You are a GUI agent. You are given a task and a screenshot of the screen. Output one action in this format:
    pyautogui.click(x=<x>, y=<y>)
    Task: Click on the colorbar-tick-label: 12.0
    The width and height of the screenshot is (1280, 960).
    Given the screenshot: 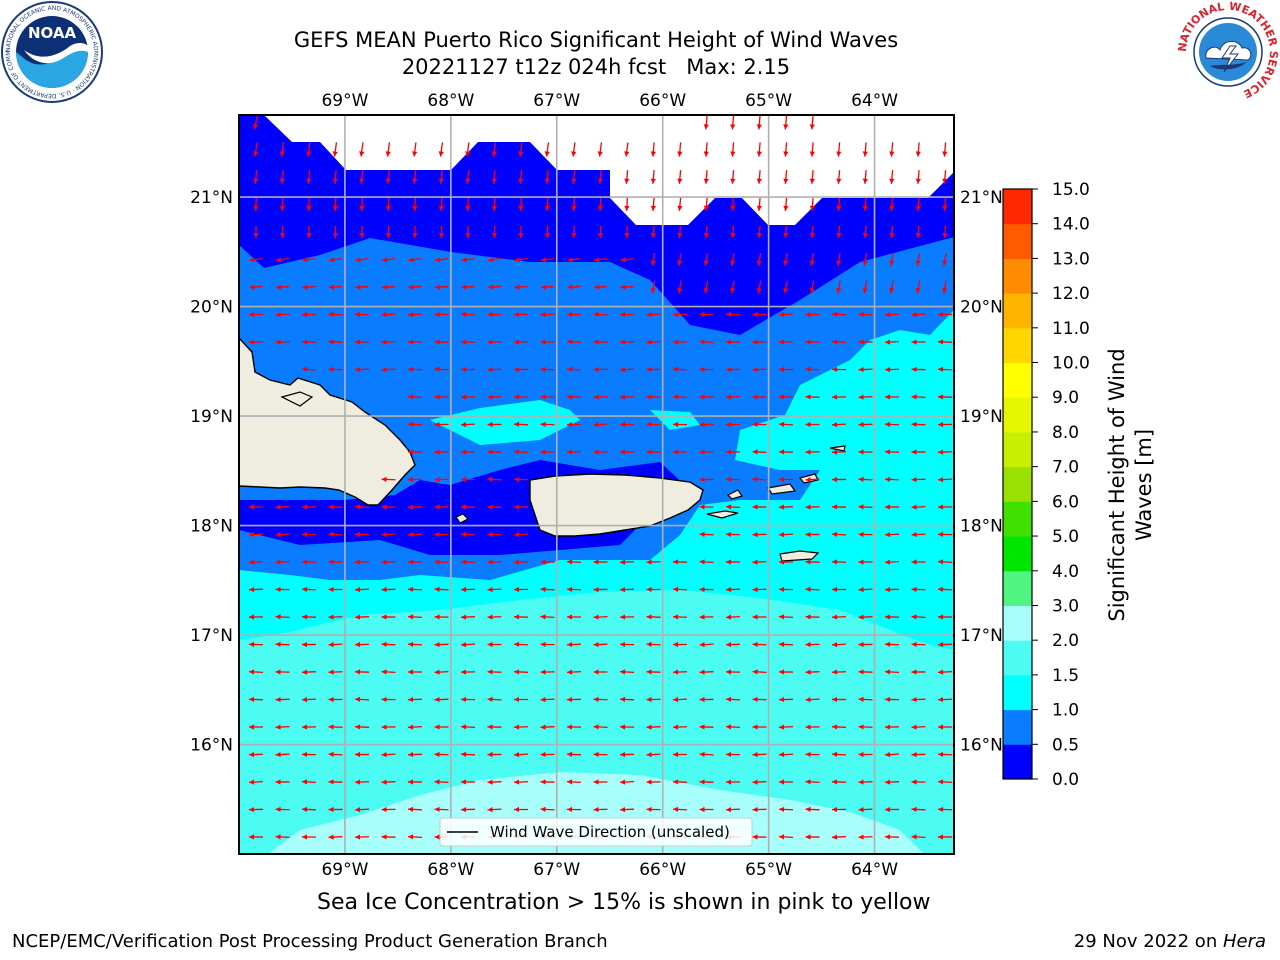 What is the action you would take?
    pyautogui.click(x=1071, y=294)
    